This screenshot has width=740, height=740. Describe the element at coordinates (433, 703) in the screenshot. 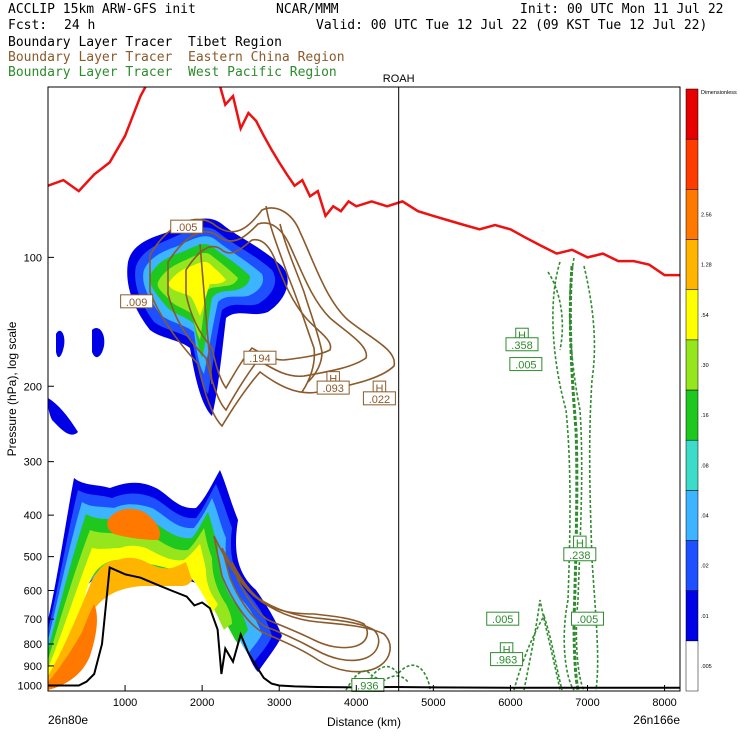

I see `x-tick-label: 5000` at that location.